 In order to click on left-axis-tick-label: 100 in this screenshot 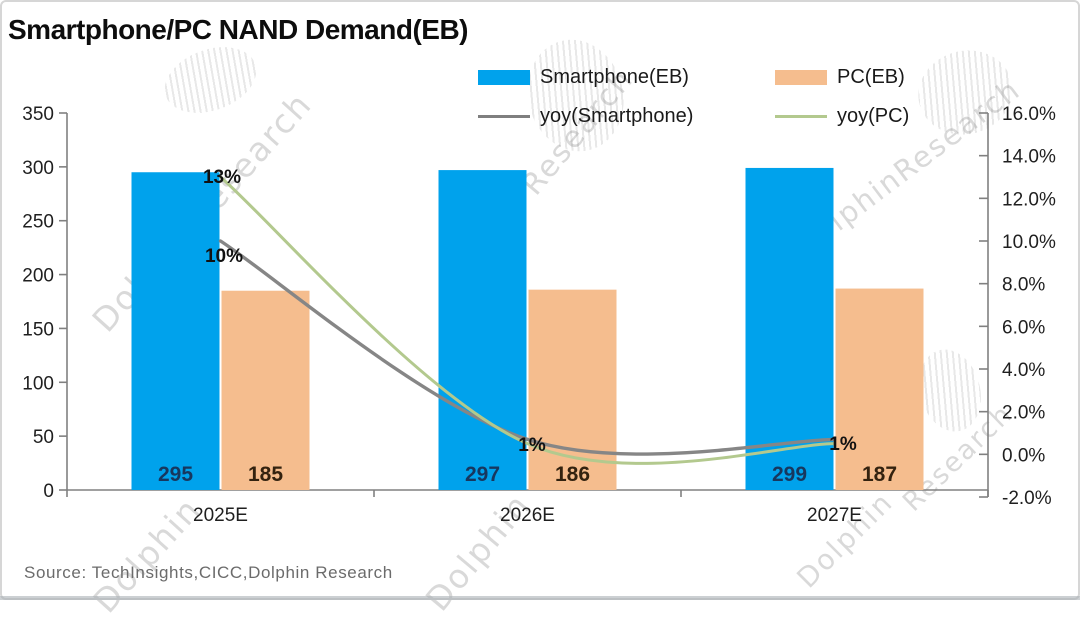, I will do `click(38, 383)`.